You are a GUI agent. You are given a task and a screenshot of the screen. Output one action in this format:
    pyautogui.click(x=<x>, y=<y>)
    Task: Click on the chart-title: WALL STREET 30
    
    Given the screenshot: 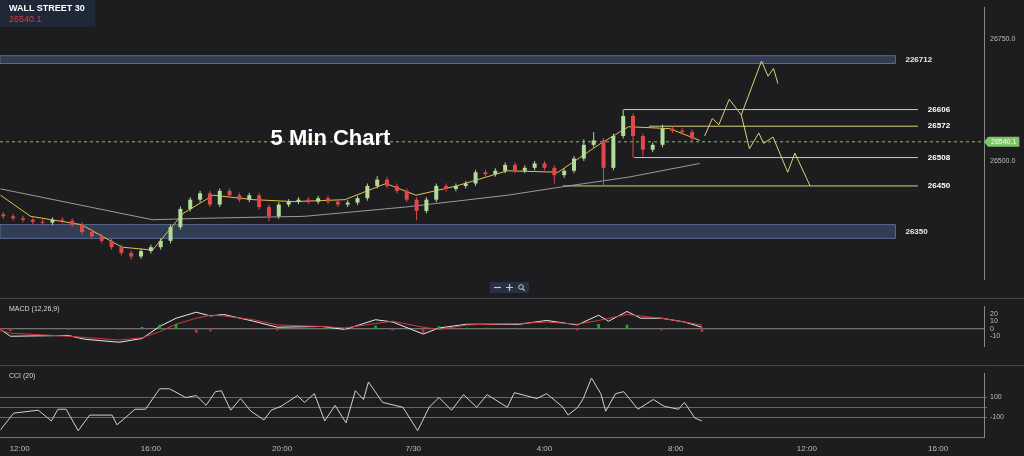 What is the action you would take?
    pyautogui.click(x=47, y=8)
    